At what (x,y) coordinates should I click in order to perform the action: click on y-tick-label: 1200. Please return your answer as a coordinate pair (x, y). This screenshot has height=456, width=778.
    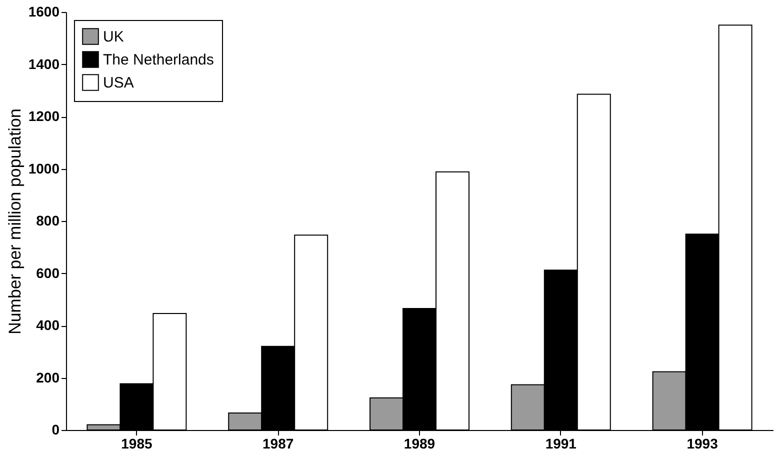
    Looking at the image, I should click on (44, 116).